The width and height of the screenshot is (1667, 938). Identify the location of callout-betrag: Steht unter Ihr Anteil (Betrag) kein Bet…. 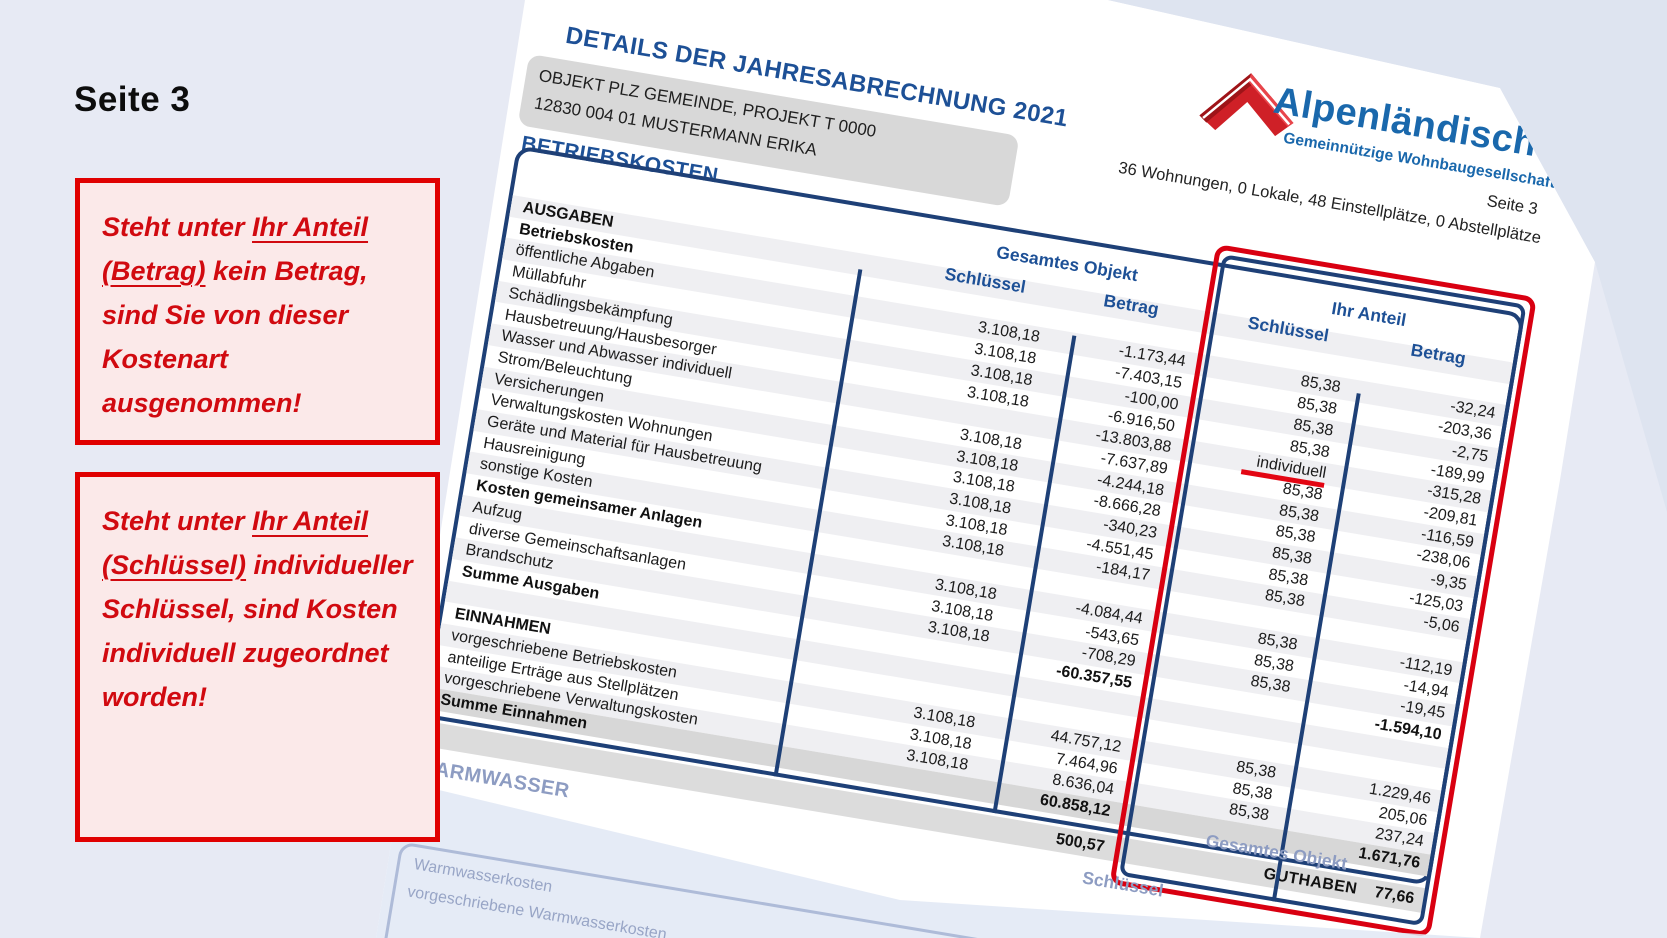
(257, 311).